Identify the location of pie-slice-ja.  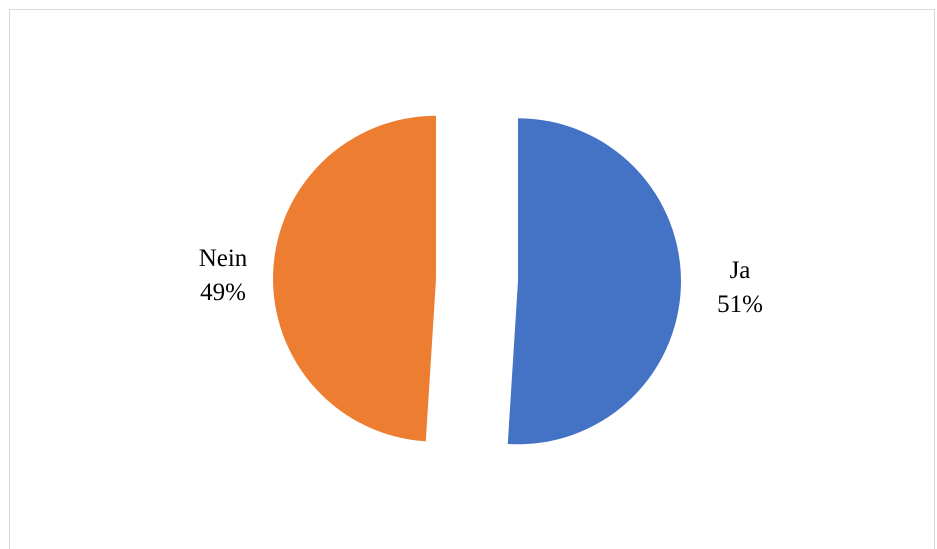
(594, 281).